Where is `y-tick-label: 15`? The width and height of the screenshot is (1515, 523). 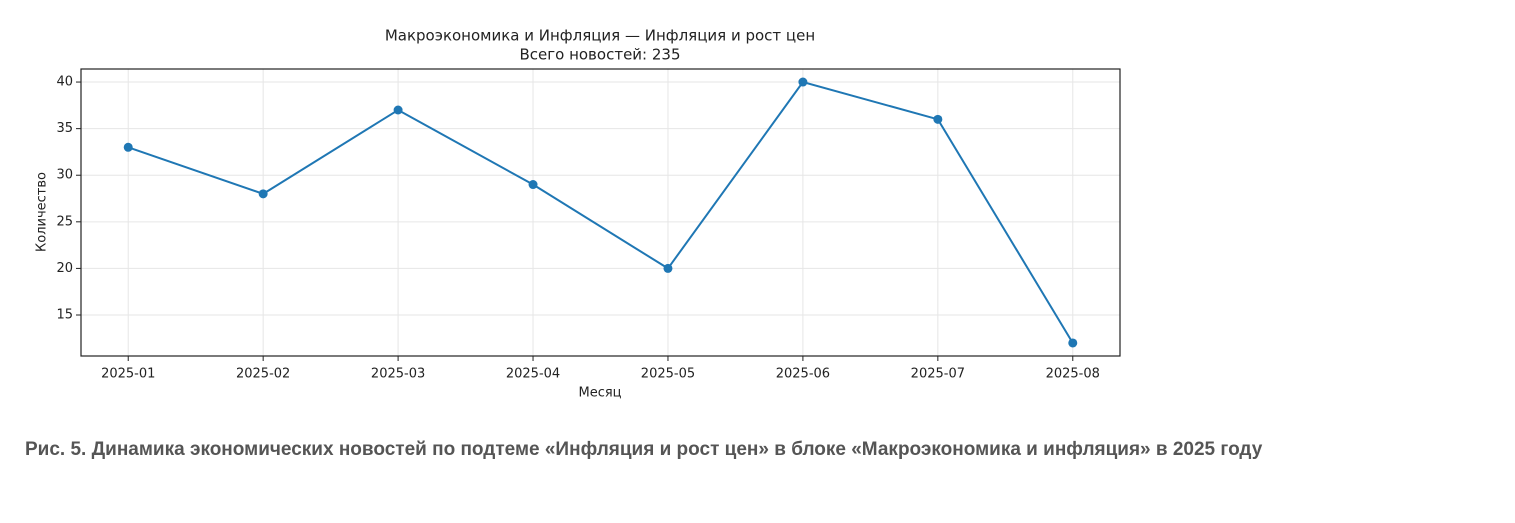
y-tick-label: 15 is located at coordinates (64, 315).